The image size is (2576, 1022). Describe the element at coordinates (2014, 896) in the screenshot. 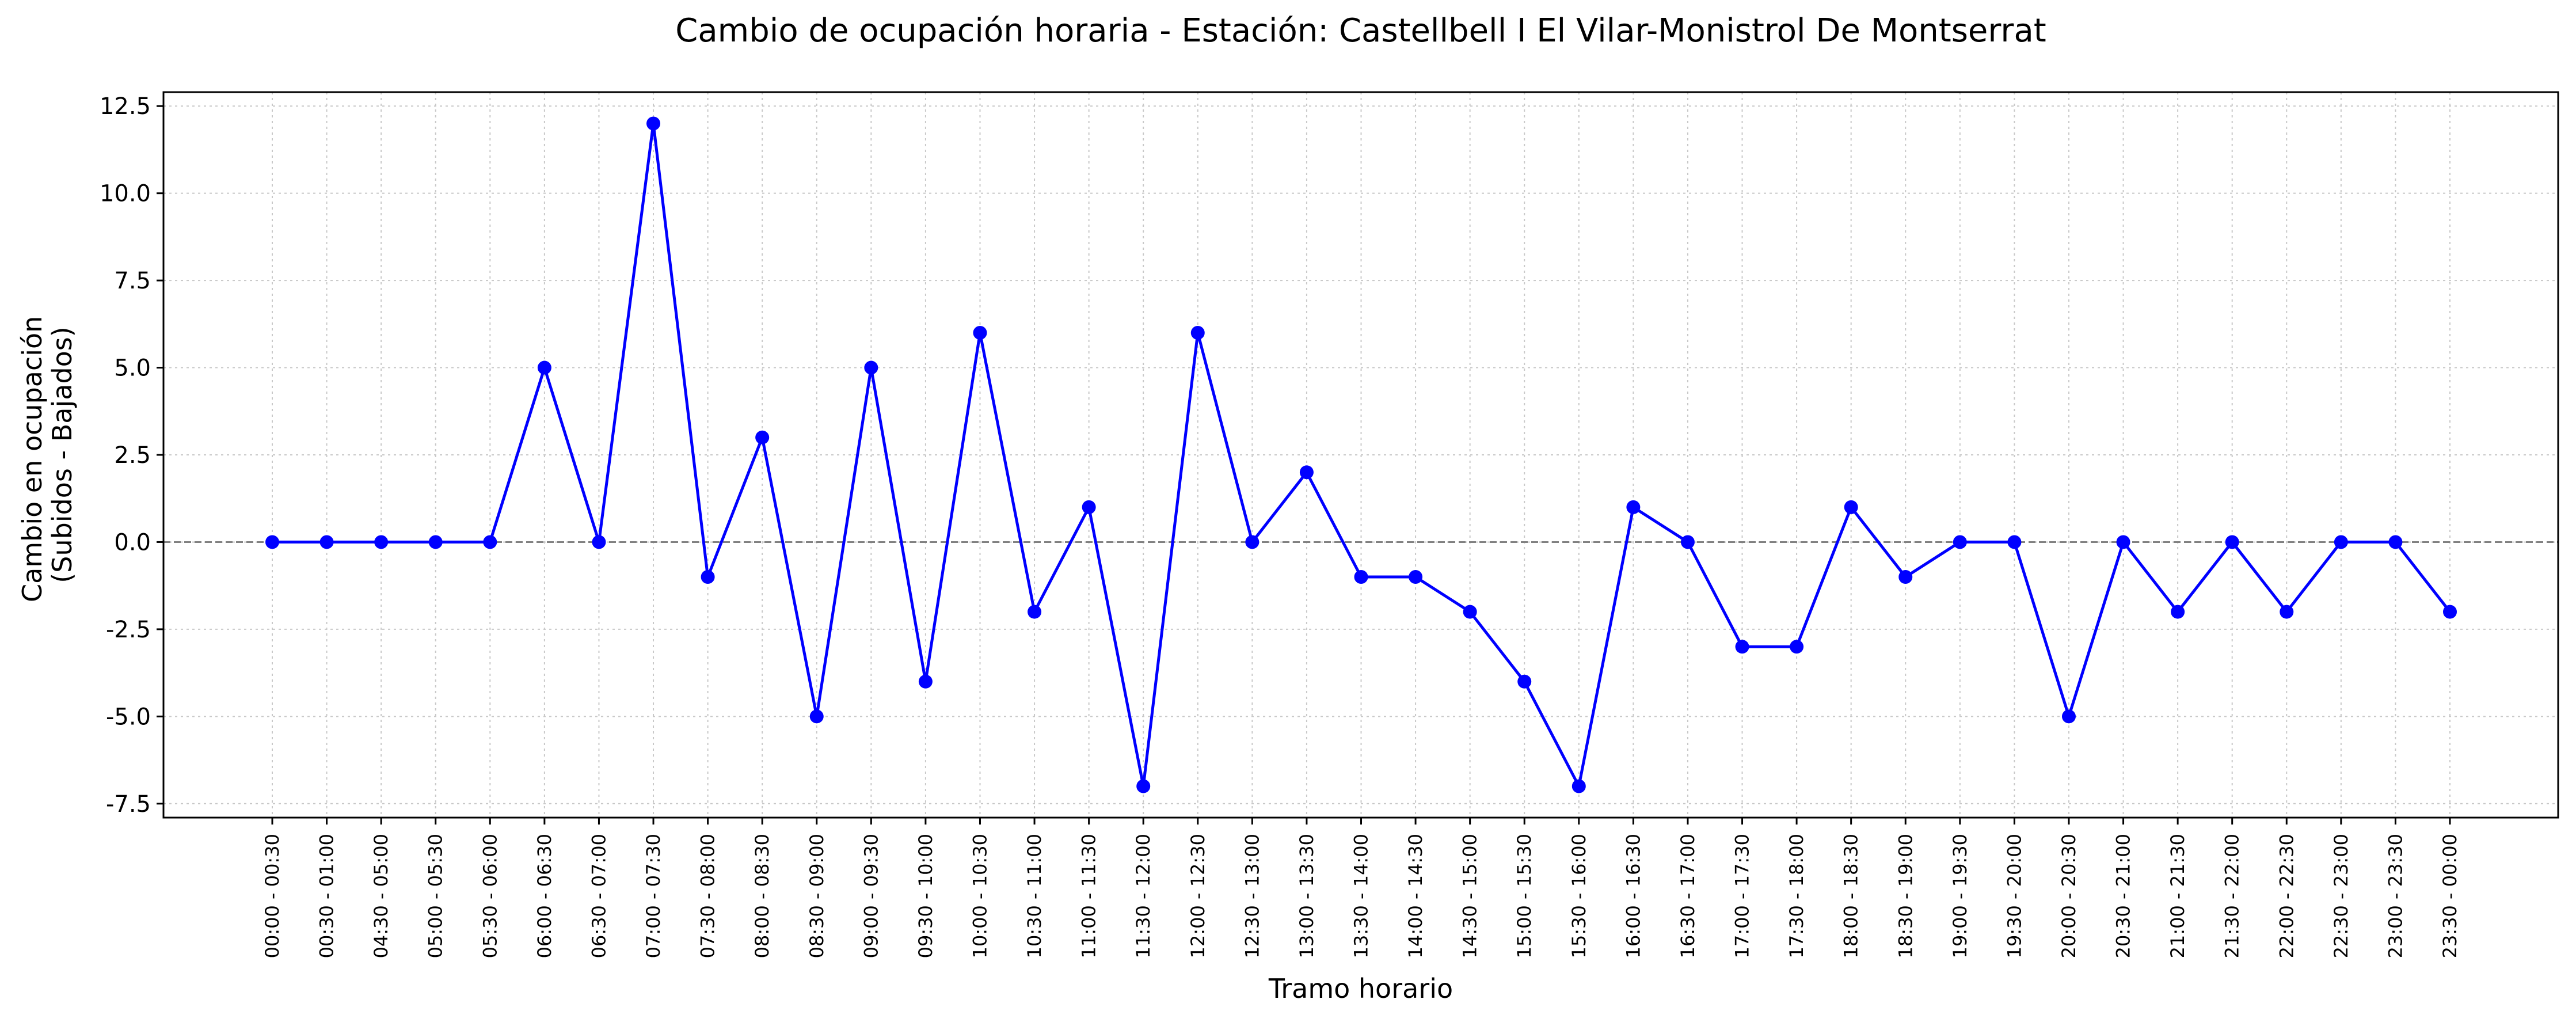

I see `x-tick-label: 19:30 - 20:00` at that location.